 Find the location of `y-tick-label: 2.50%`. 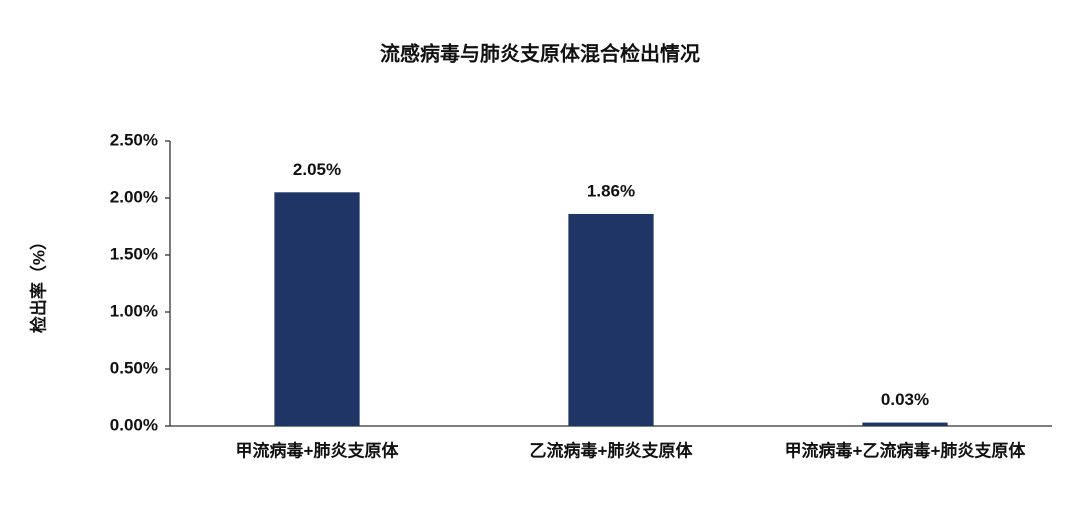

y-tick-label: 2.50% is located at coordinates (134, 139).